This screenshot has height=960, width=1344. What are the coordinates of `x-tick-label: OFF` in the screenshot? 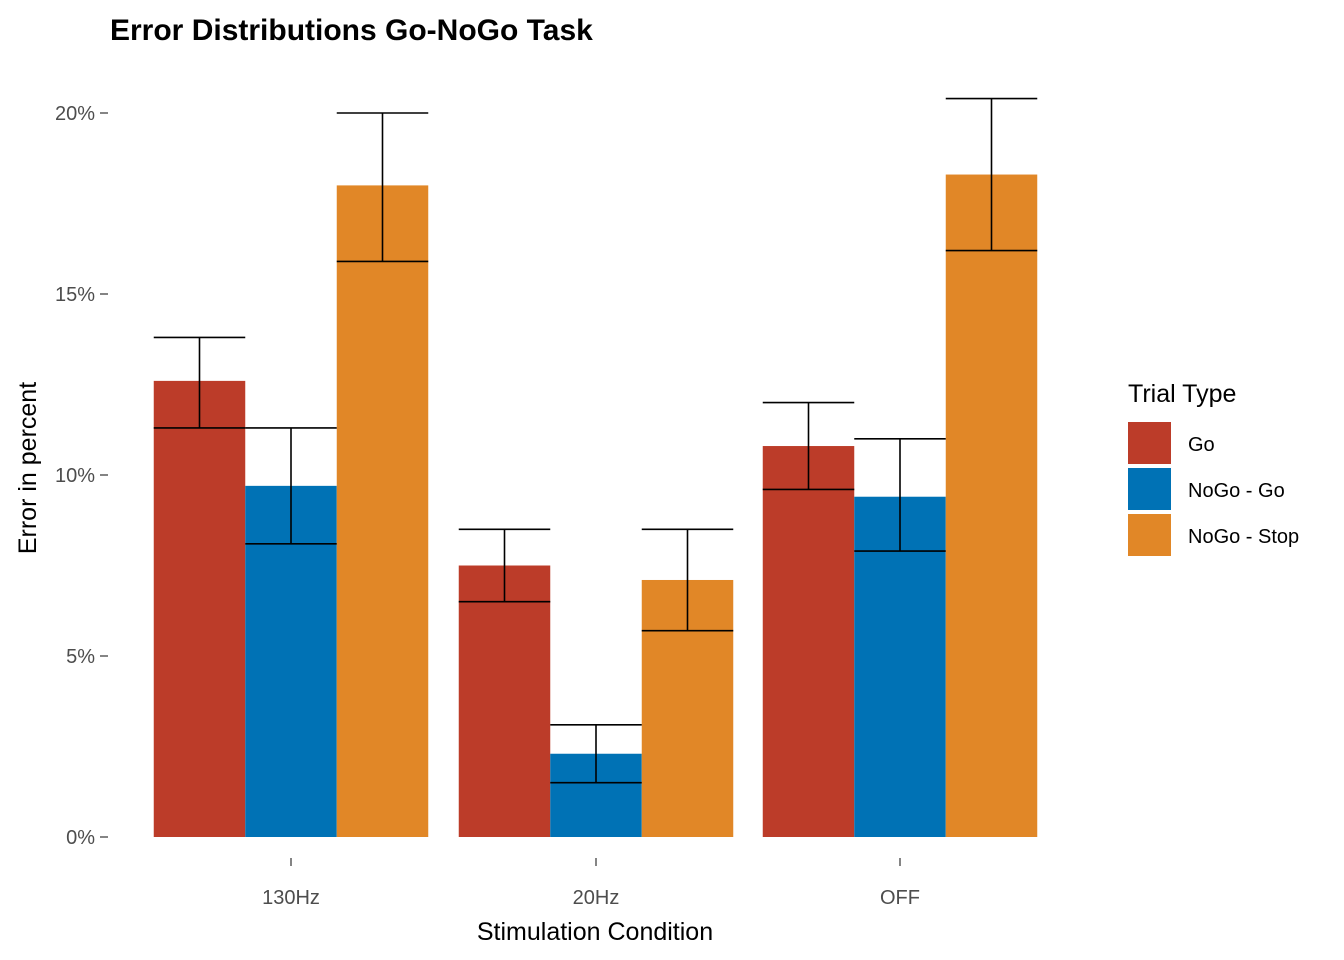 It's located at (900, 898).